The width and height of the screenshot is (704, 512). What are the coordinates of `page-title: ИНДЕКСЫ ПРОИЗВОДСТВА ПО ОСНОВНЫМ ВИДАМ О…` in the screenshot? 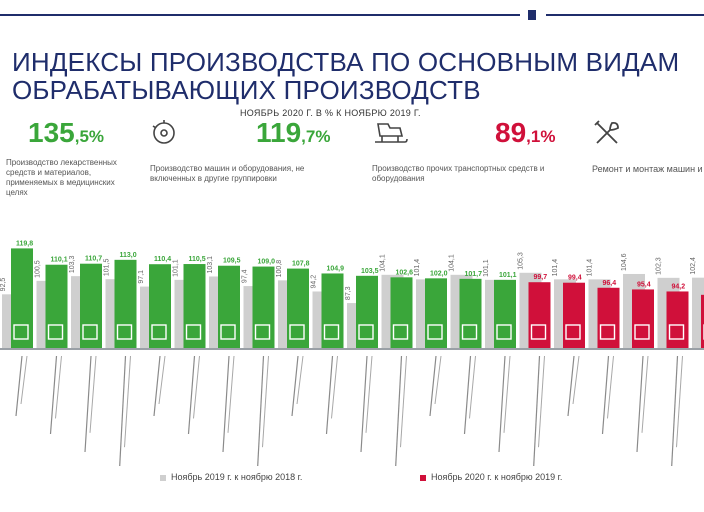 It's located at (346, 76).